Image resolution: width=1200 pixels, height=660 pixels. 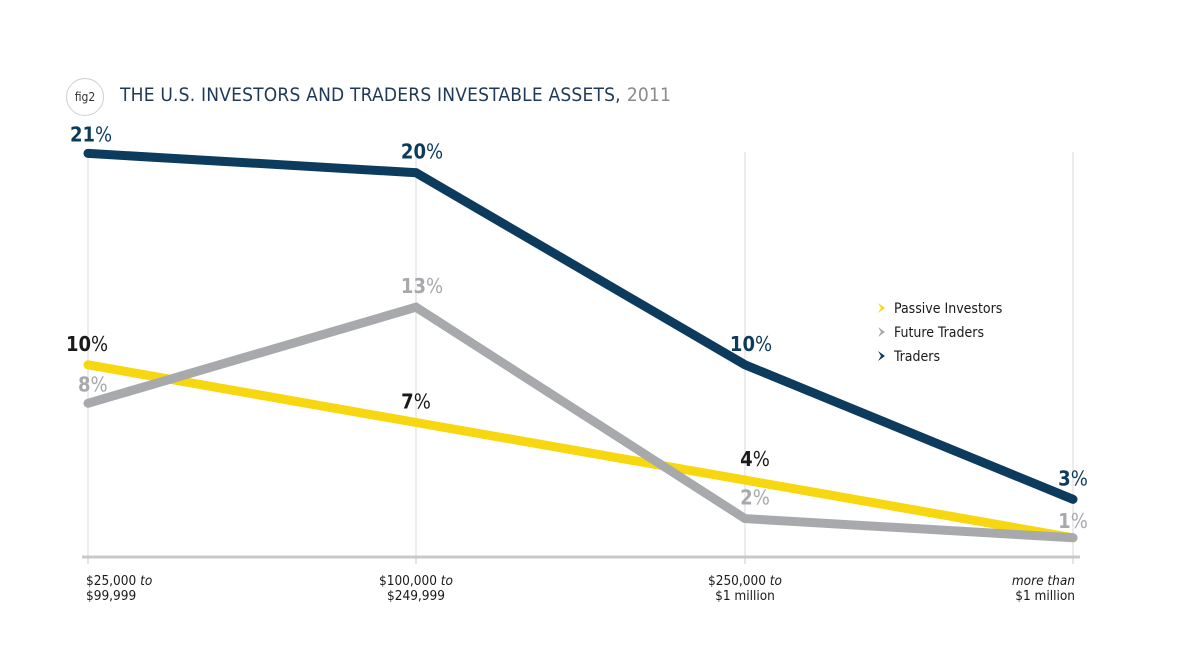 What do you see at coordinates (755, 459) in the screenshot?
I see `data-label-passive-investors-2: 4%` at bounding box center [755, 459].